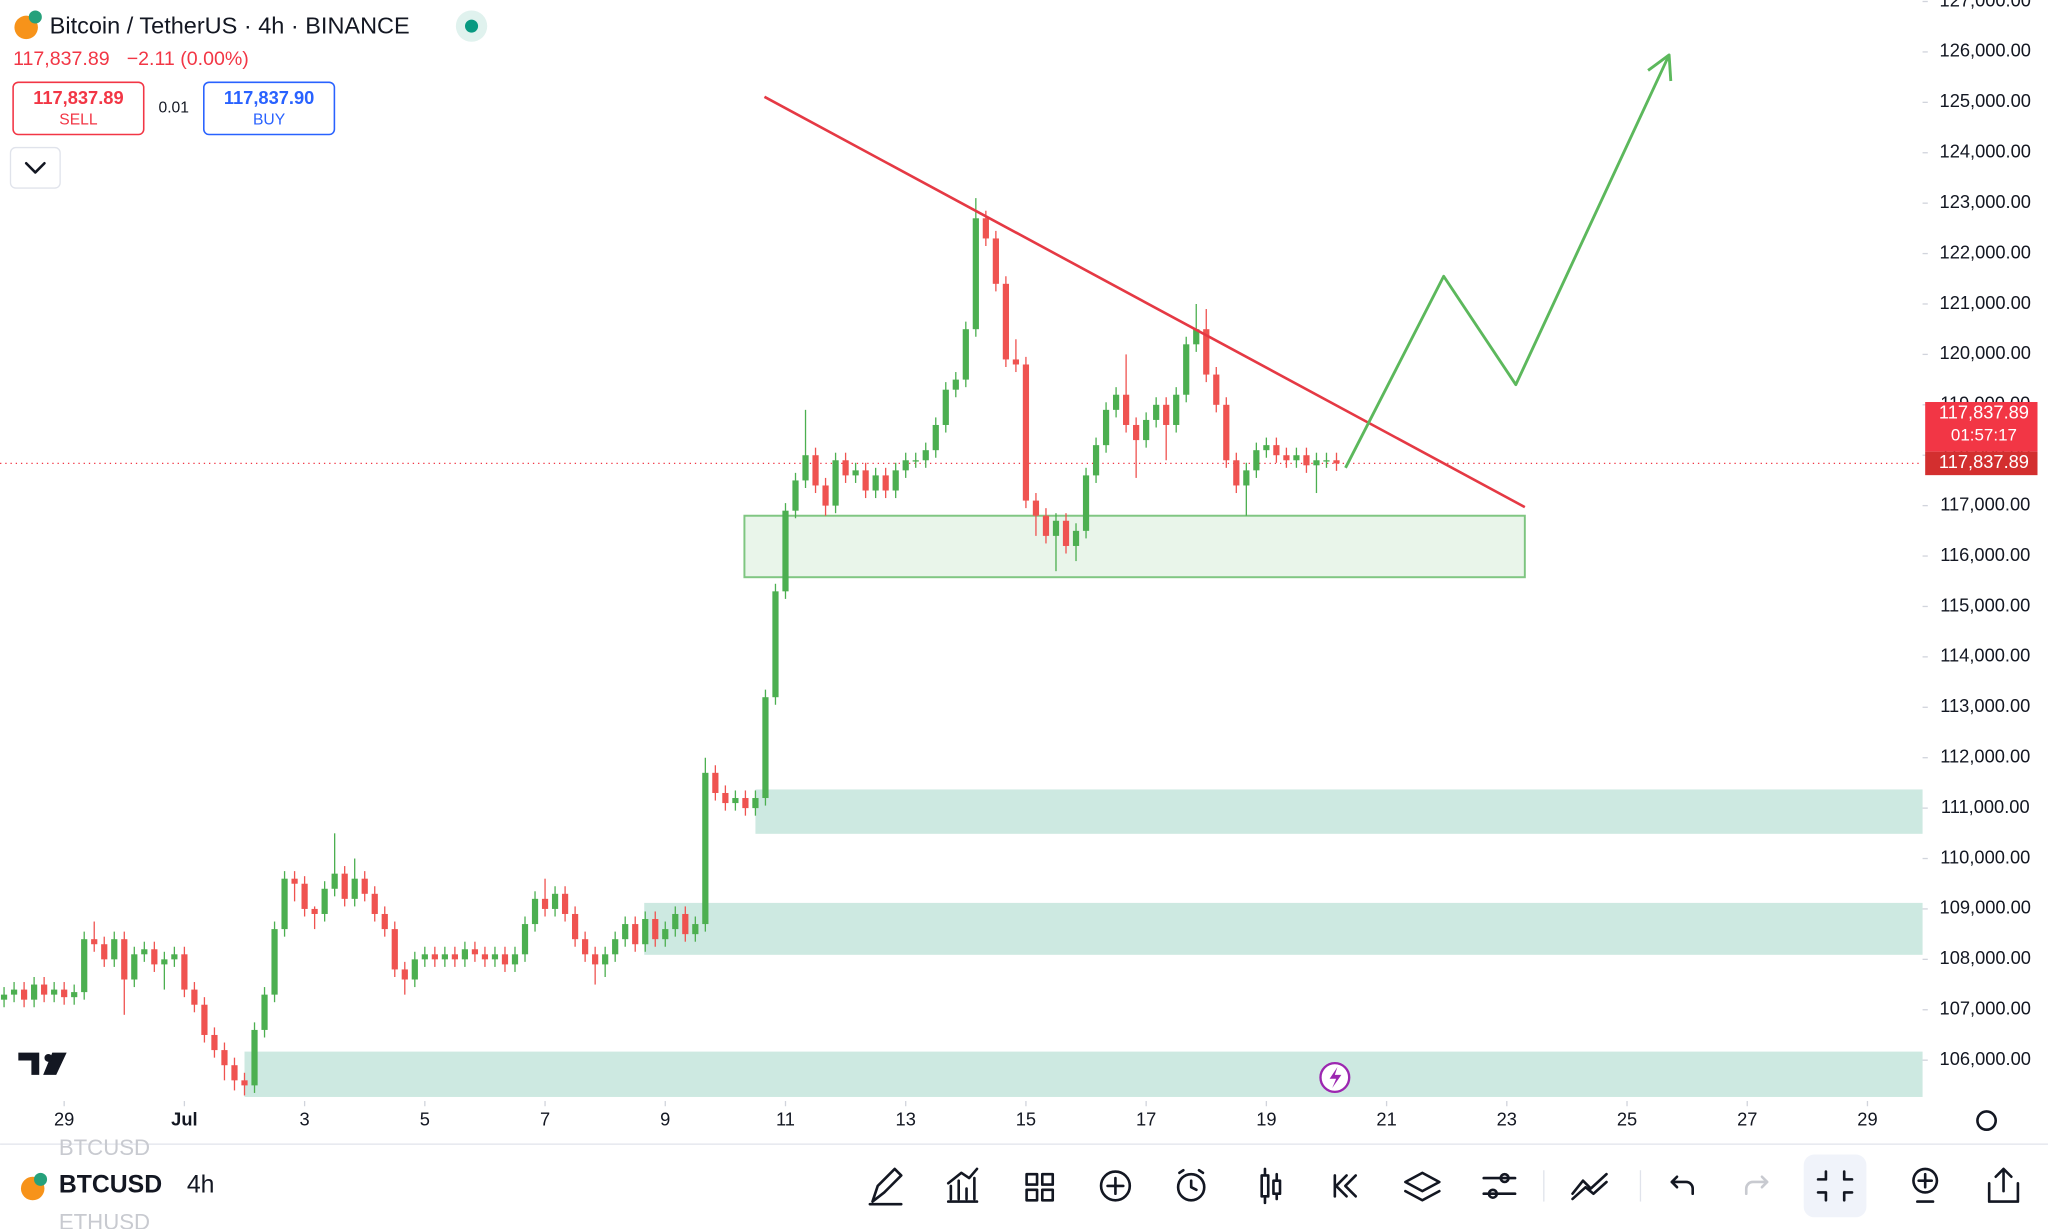  I want to click on spread: 0.01, so click(174, 108).